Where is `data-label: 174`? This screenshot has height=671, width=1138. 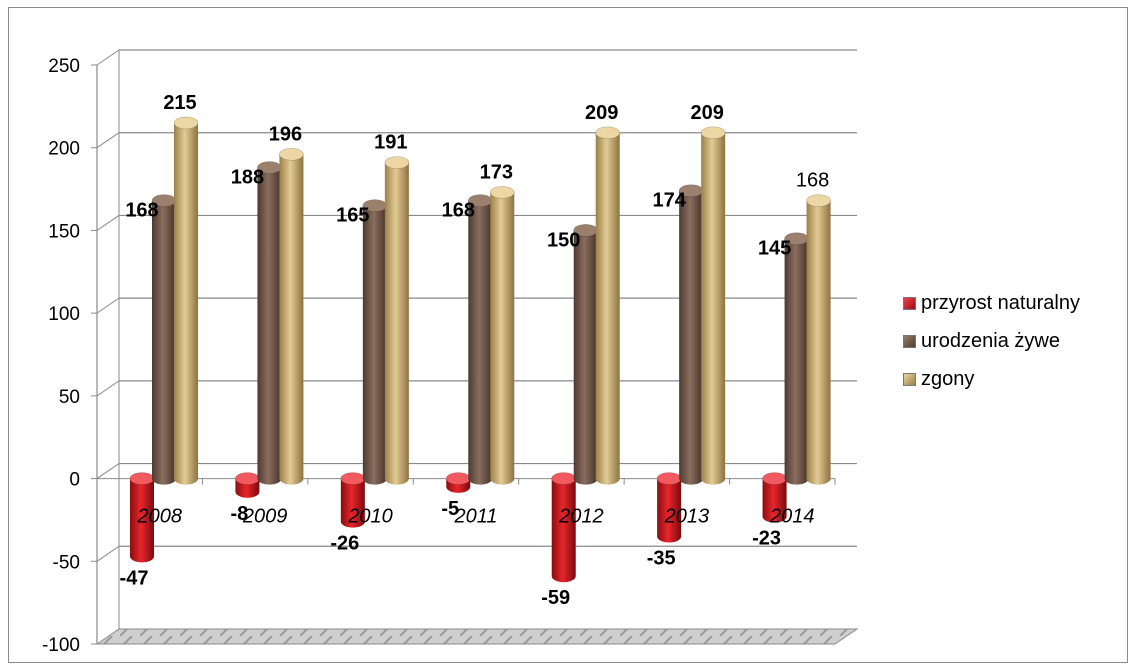
data-label: 174 is located at coordinates (669, 201).